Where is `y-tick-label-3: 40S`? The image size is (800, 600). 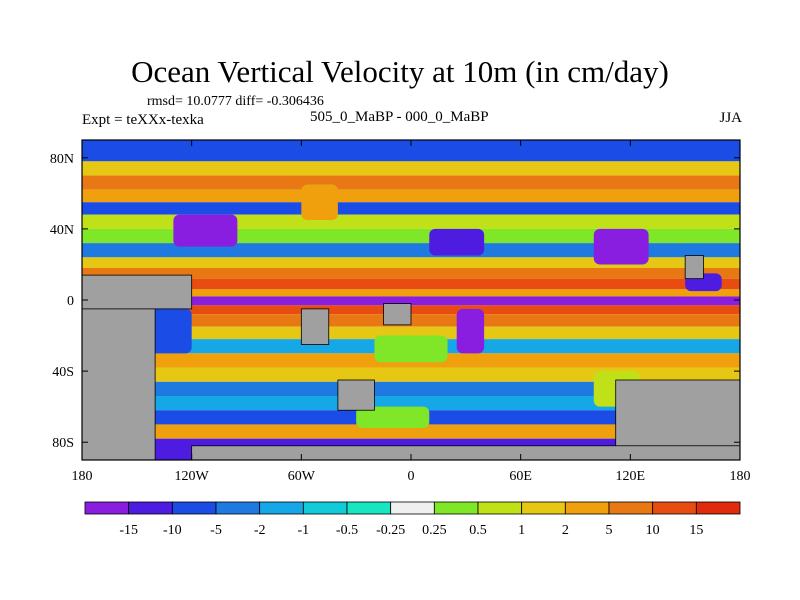
y-tick-label-3: 40S is located at coordinates (63, 372).